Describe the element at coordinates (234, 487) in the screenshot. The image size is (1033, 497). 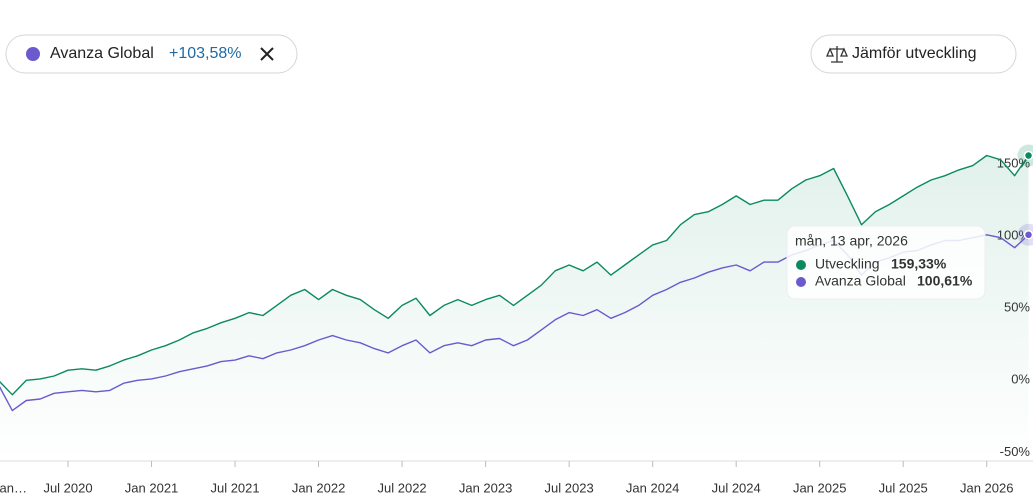
I see `x-tick-label: Jul 2021` at that location.